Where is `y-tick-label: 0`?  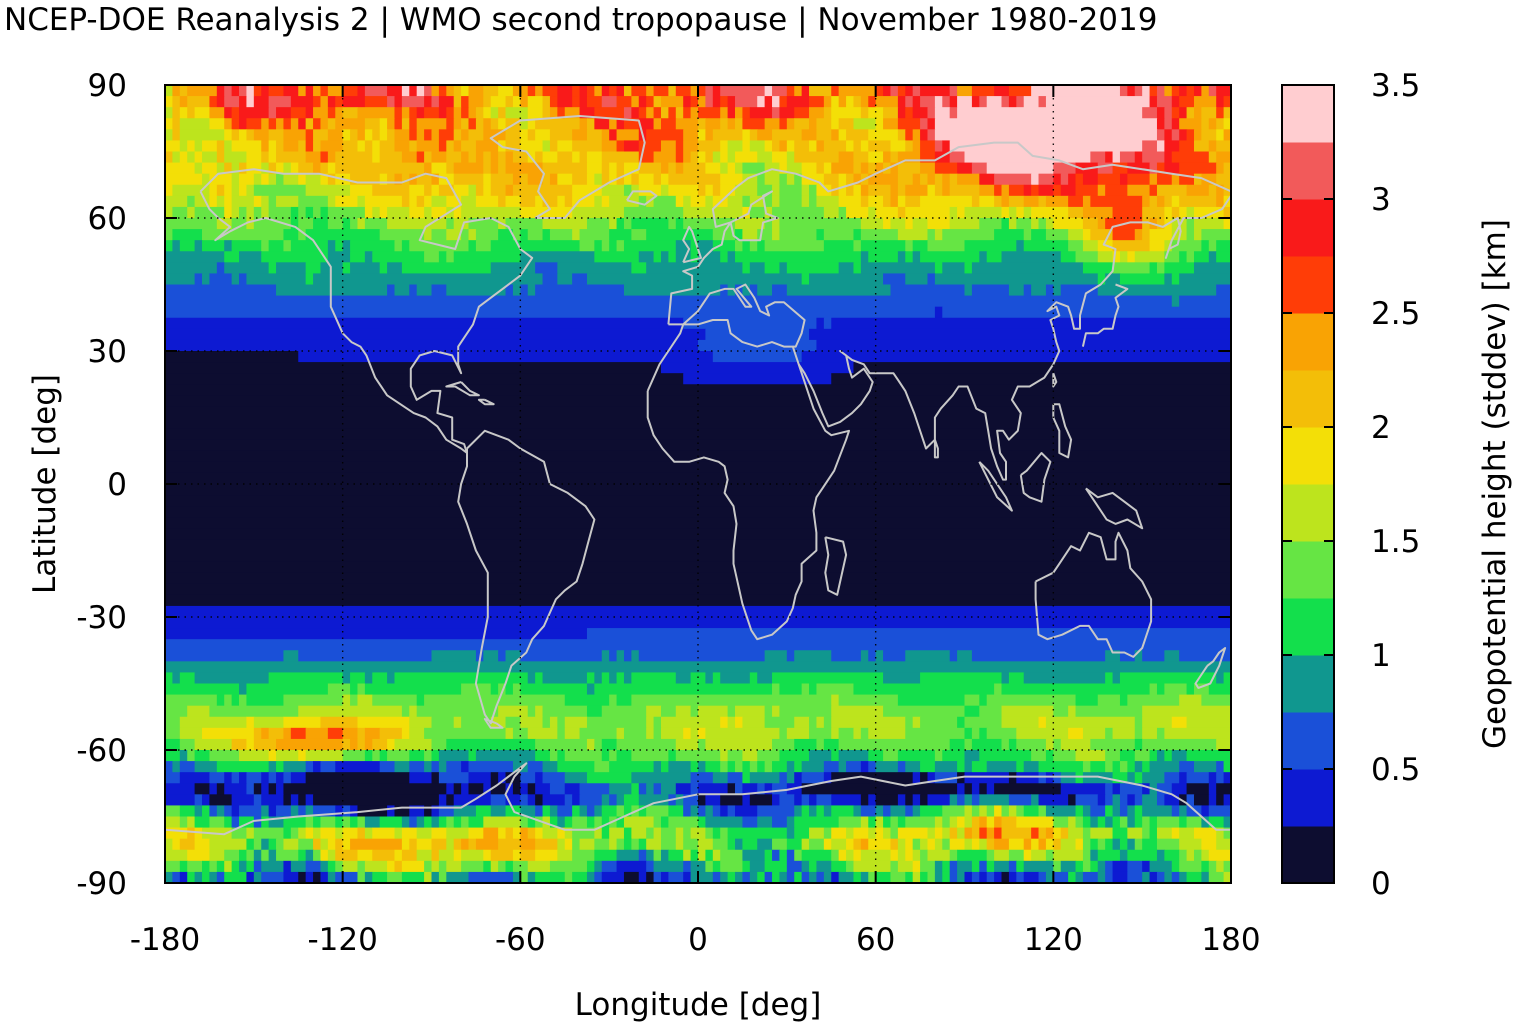 y-tick-label: 0 is located at coordinates (117, 485).